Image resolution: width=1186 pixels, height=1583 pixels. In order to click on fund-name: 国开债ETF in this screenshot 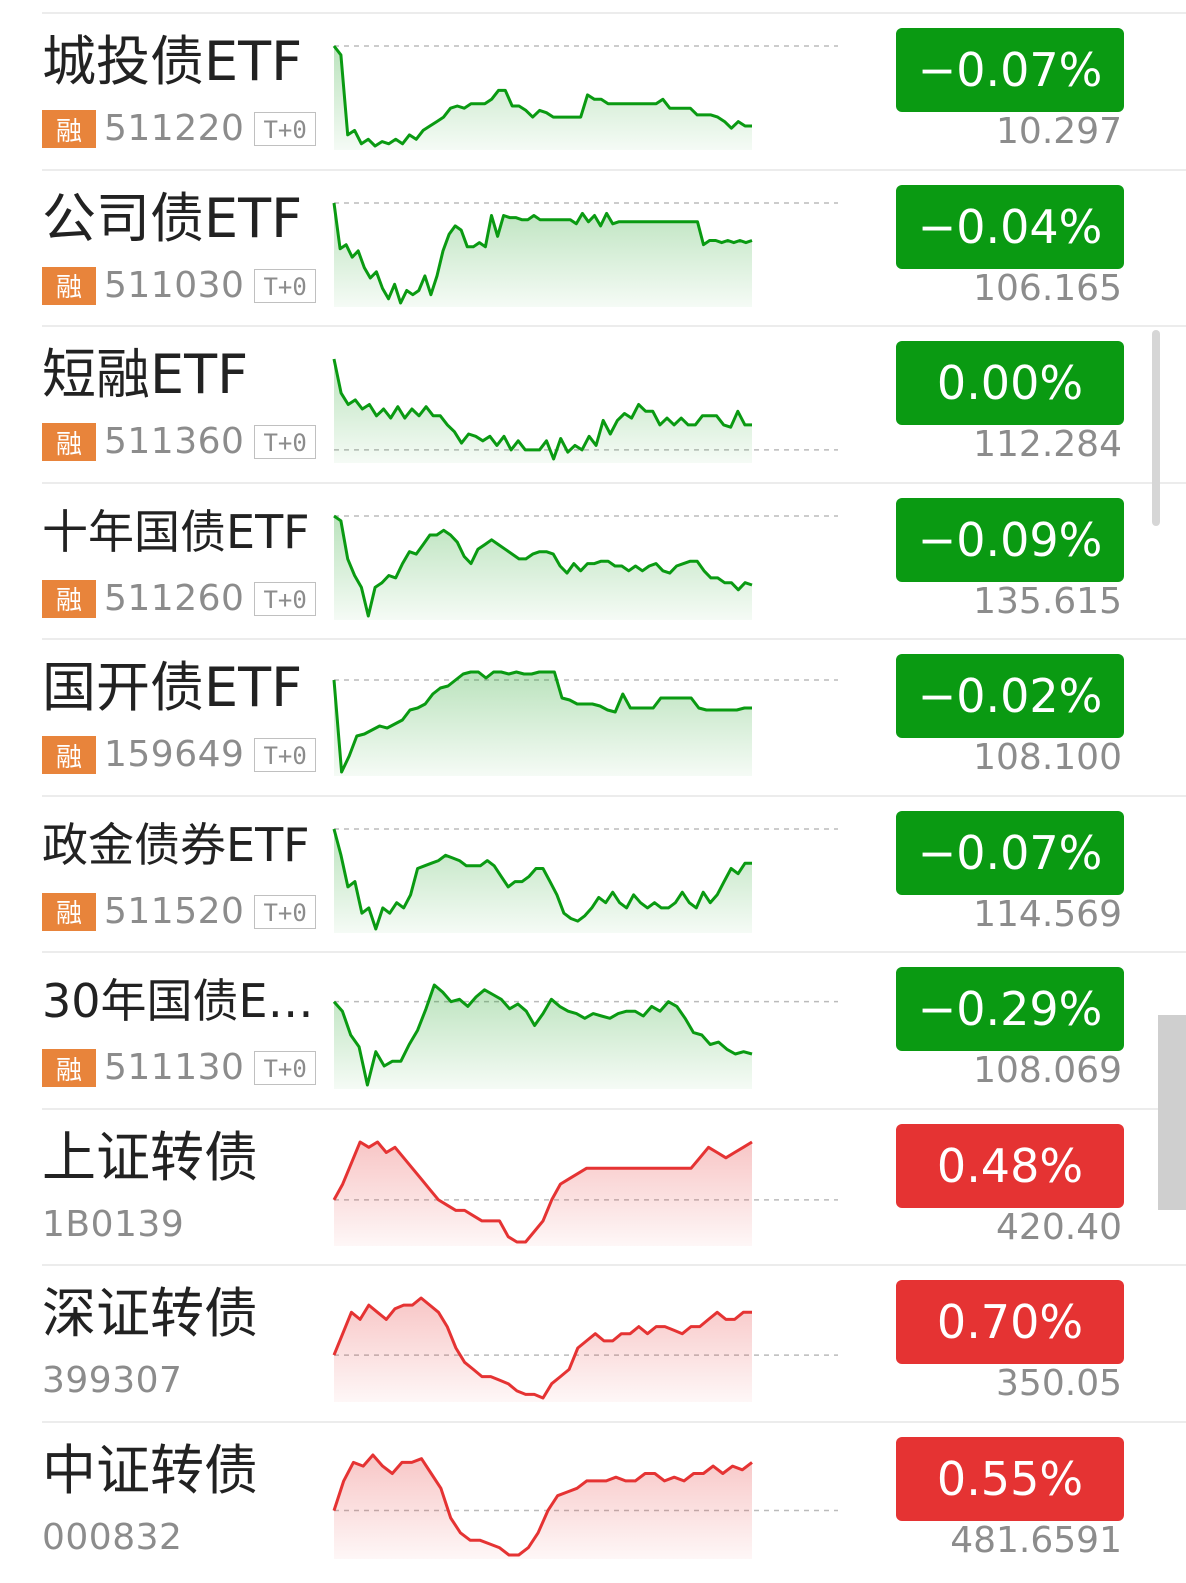, I will do `click(172, 687)`.